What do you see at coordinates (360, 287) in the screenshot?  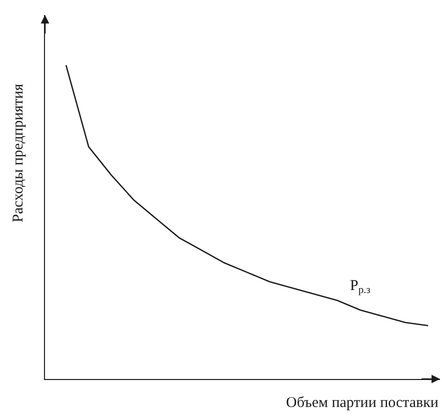 I see `series-label: P$_{р.з}$` at bounding box center [360, 287].